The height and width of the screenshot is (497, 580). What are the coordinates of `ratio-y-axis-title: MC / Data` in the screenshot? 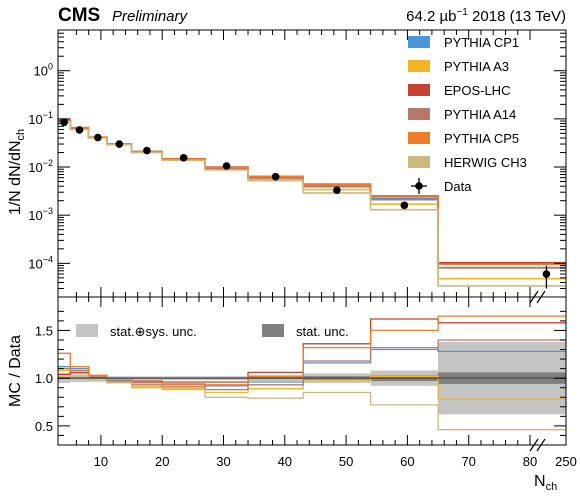 It's located at (15, 371).